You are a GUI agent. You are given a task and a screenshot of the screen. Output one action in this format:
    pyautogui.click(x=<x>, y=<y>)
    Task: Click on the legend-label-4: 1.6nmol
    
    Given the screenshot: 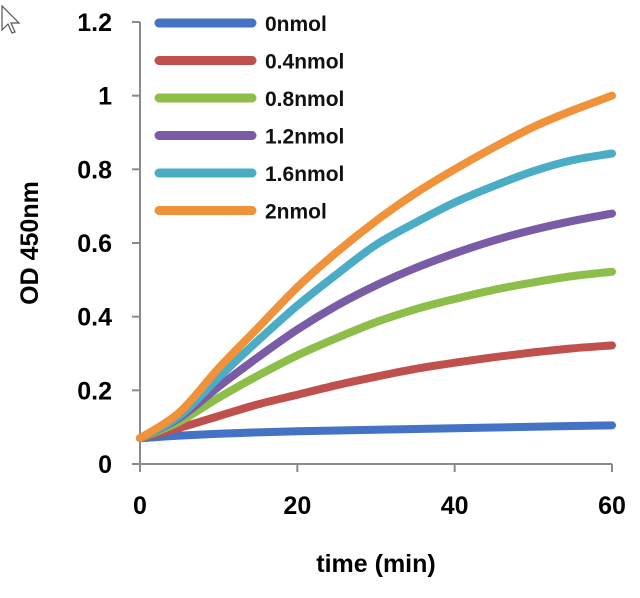 What is the action you would take?
    pyautogui.click(x=304, y=174)
    